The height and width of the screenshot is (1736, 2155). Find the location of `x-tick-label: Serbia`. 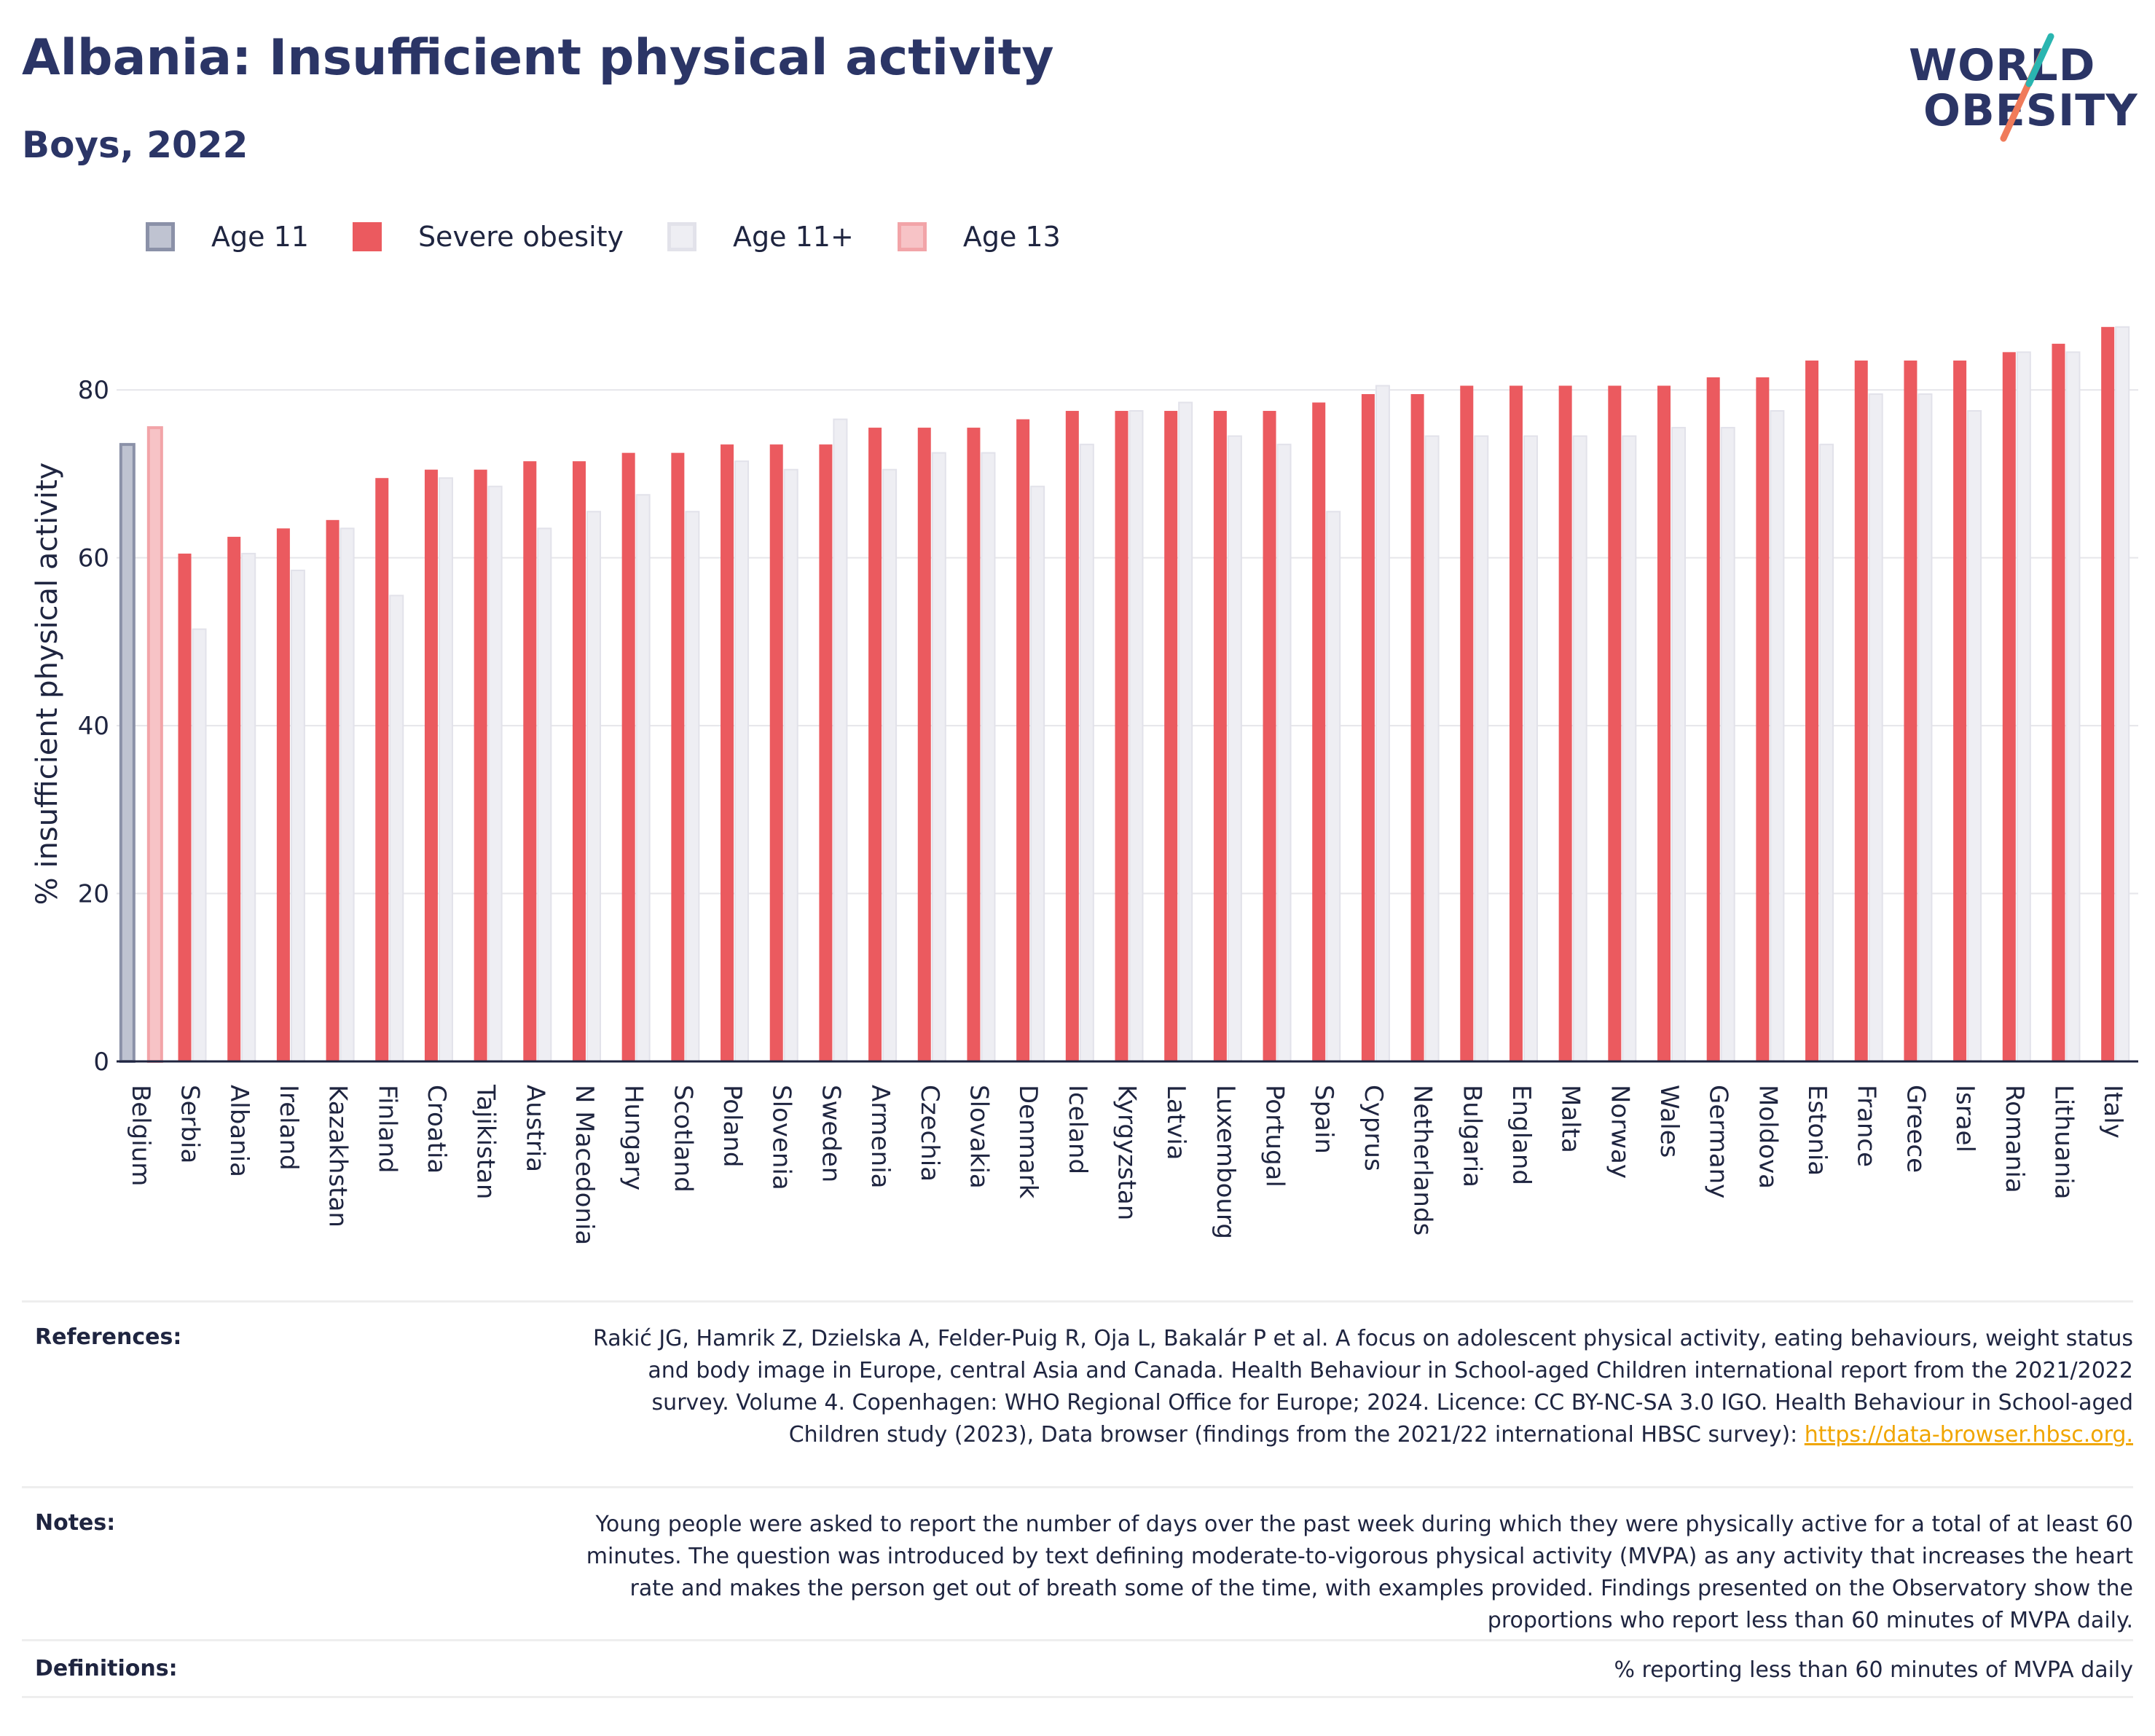

x-tick-label: Serbia is located at coordinates (190, 1124).